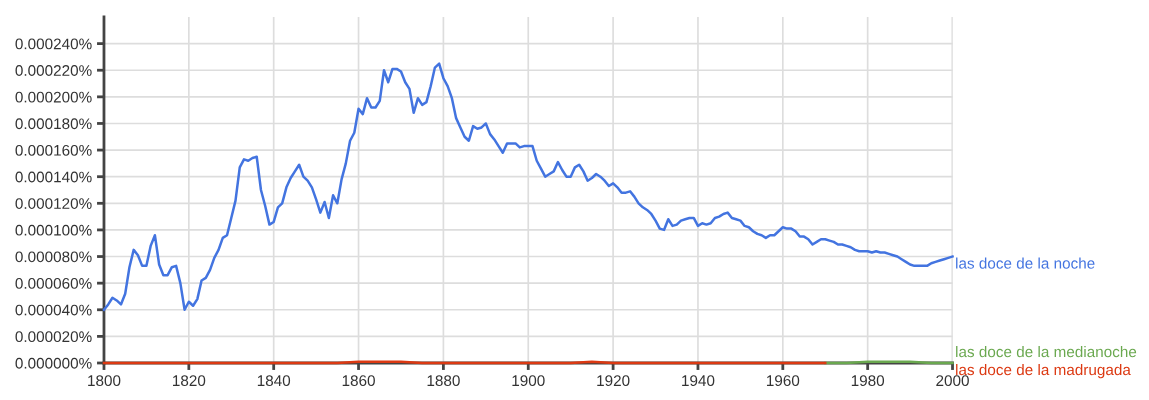 Image resolution: width=1149 pixels, height=400 pixels. What do you see at coordinates (53, 44) in the screenshot?
I see `y-tick-label: 0.000240%` at bounding box center [53, 44].